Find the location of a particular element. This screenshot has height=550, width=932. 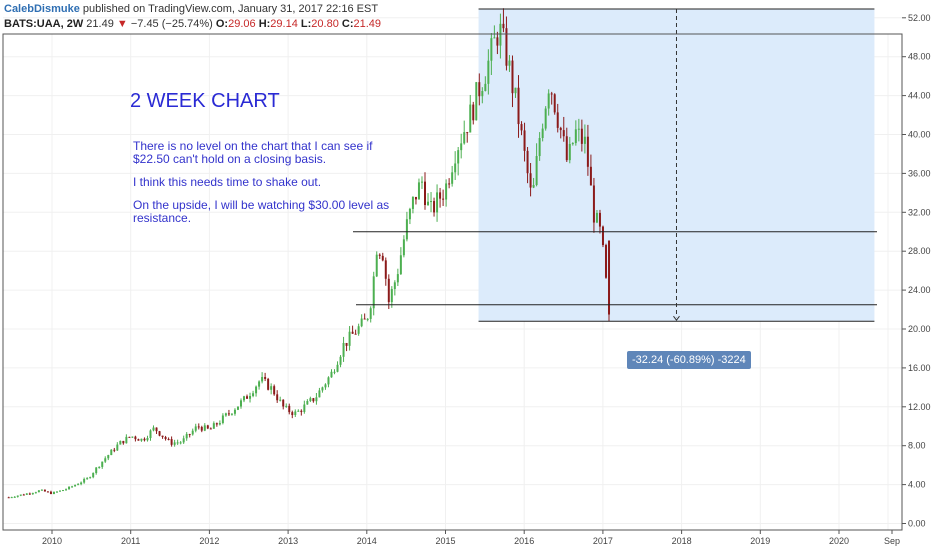

y-tick-label: 44.00 is located at coordinates (919, 96).